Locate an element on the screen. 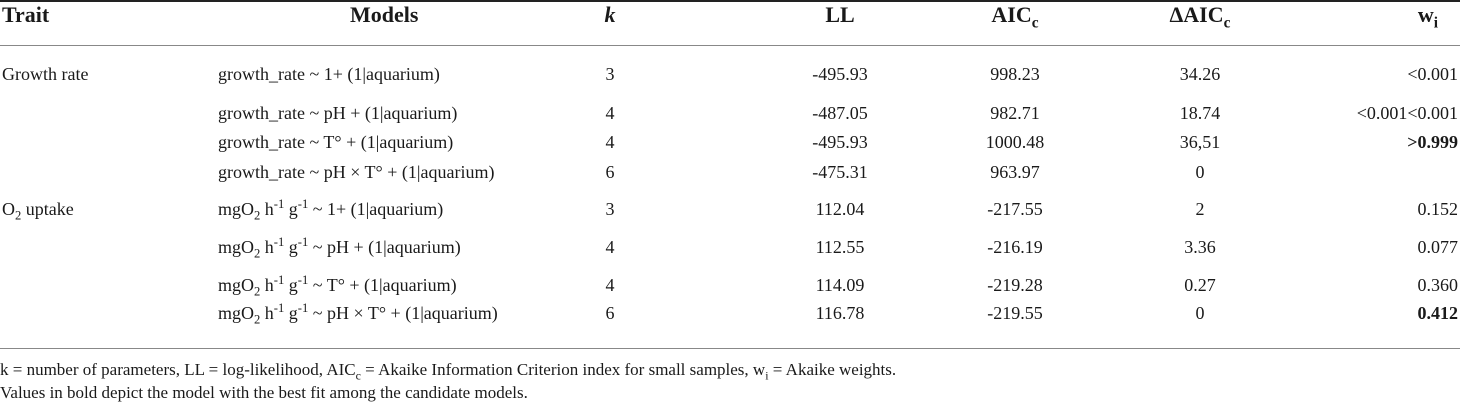  delta-aicc-cell: 34.26 is located at coordinates (1200, 74).